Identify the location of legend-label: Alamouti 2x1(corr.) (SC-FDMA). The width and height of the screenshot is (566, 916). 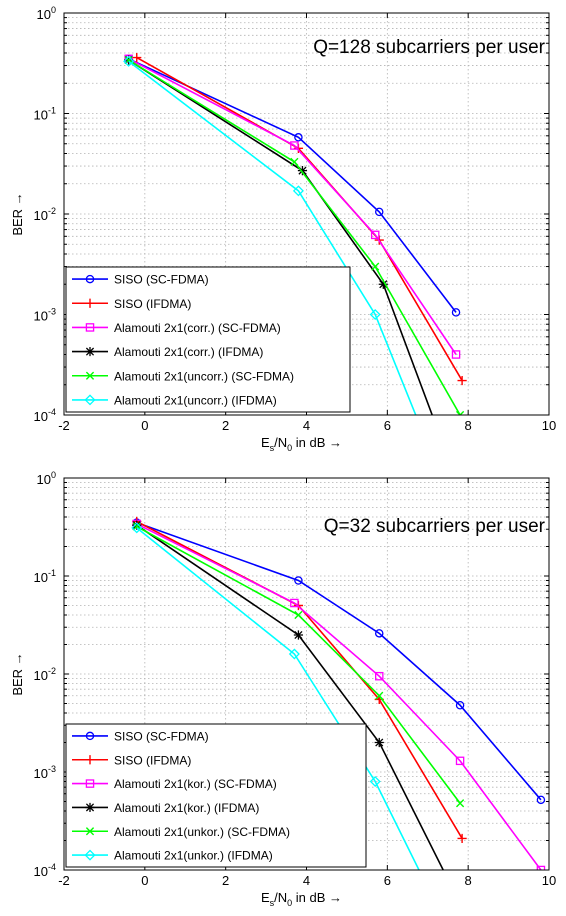
(197, 328).